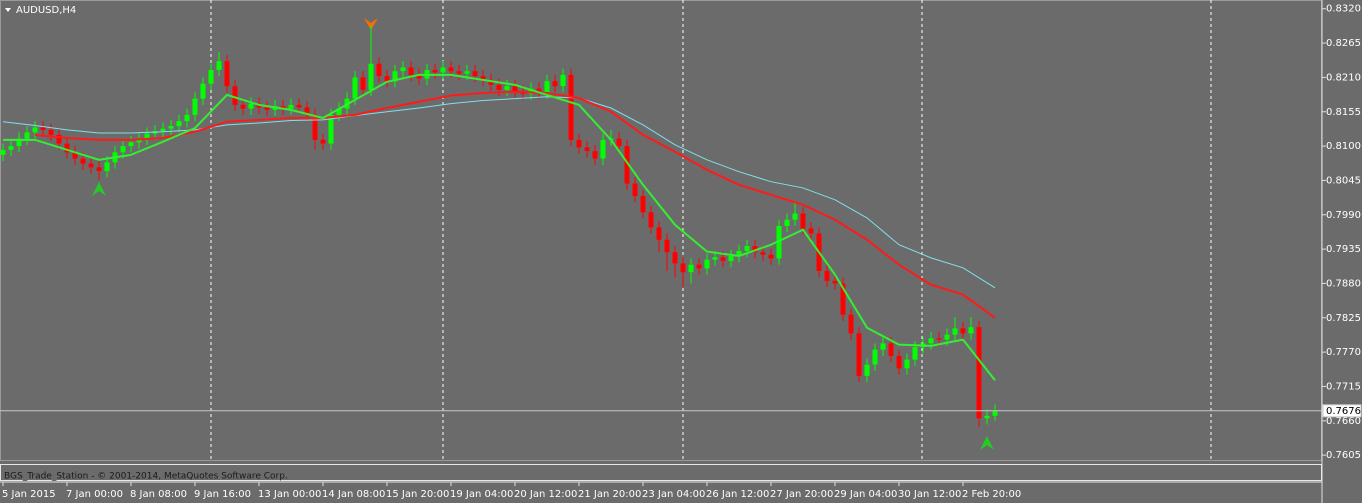 This screenshot has width=1362, height=503. Describe the element at coordinates (1342, 411) in the screenshot. I see `last-price-box` at that location.